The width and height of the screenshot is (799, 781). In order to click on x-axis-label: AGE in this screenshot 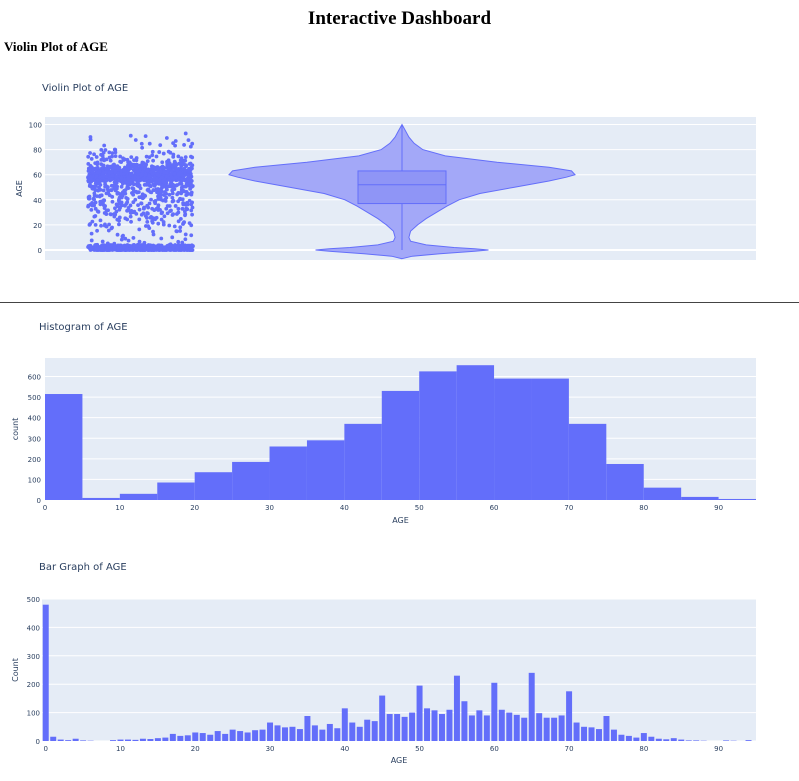, I will do `click(400, 520)`.